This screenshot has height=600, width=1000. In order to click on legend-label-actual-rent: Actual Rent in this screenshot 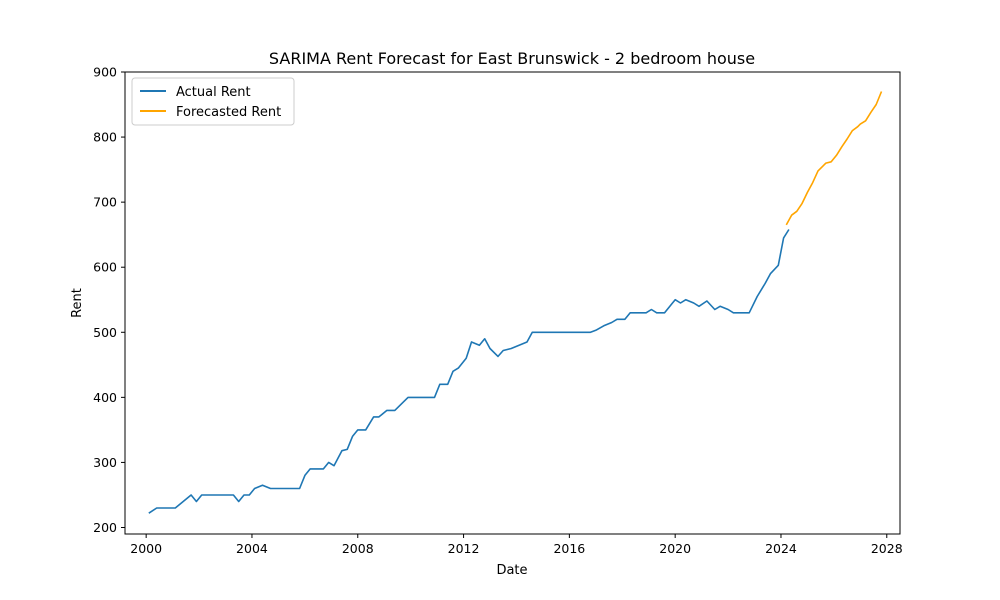, I will do `click(213, 92)`.